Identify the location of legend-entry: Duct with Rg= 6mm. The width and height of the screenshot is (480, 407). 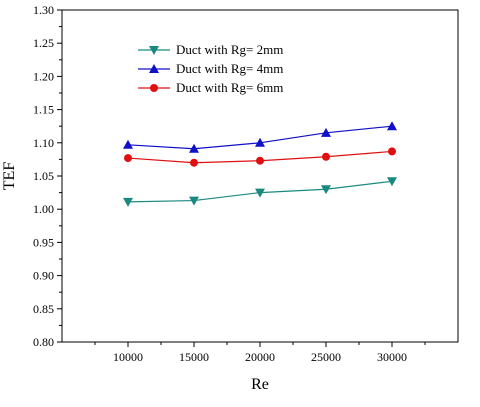
(210, 87).